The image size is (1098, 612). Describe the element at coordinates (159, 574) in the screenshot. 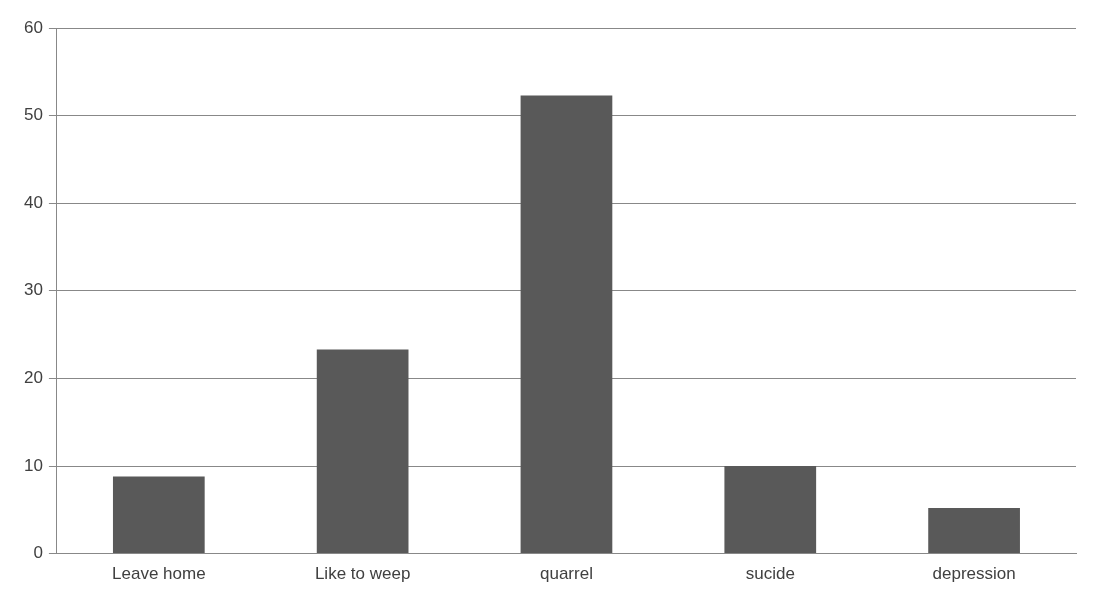

I see `x-tick-label: Leave home` at that location.